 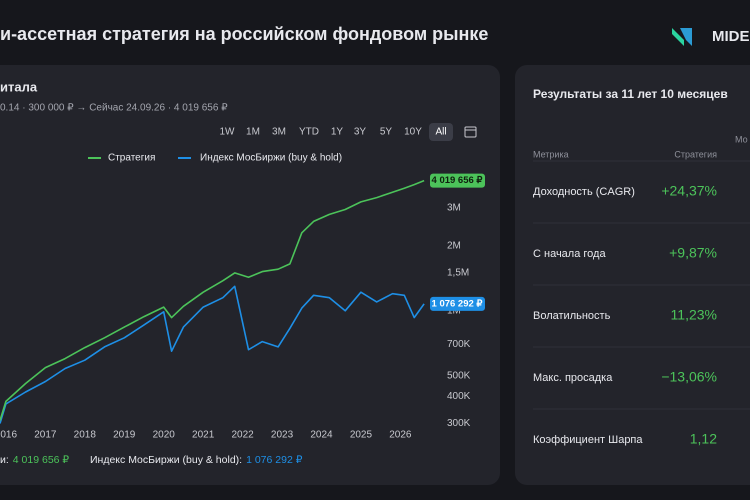 I want to click on panel-title: итала, so click(x=19, y=86).